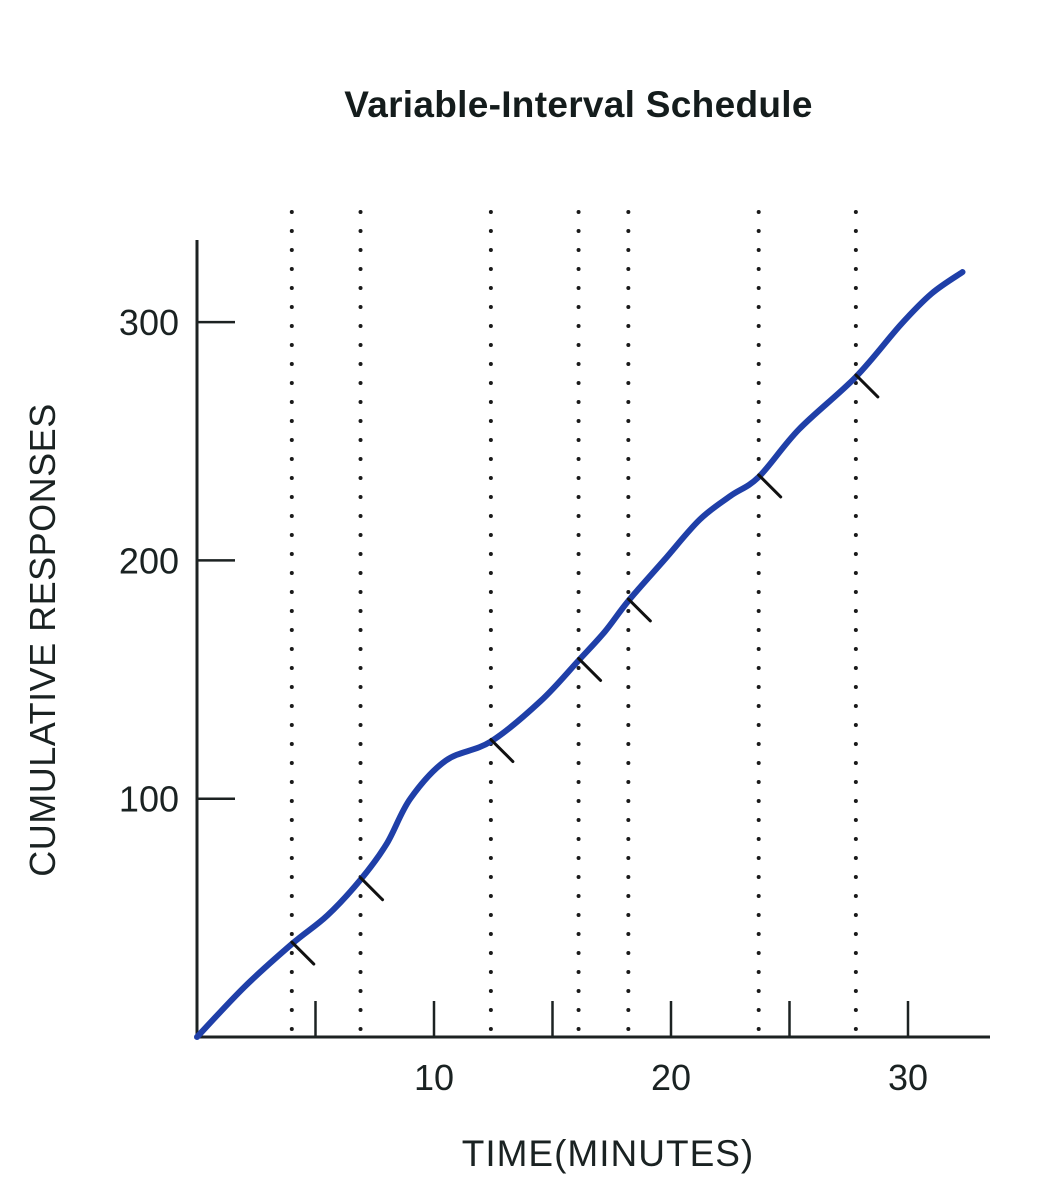 This screenshot has height=1200, width=1057. I want to click on x-tick-label: 20, so click(671, 1077).